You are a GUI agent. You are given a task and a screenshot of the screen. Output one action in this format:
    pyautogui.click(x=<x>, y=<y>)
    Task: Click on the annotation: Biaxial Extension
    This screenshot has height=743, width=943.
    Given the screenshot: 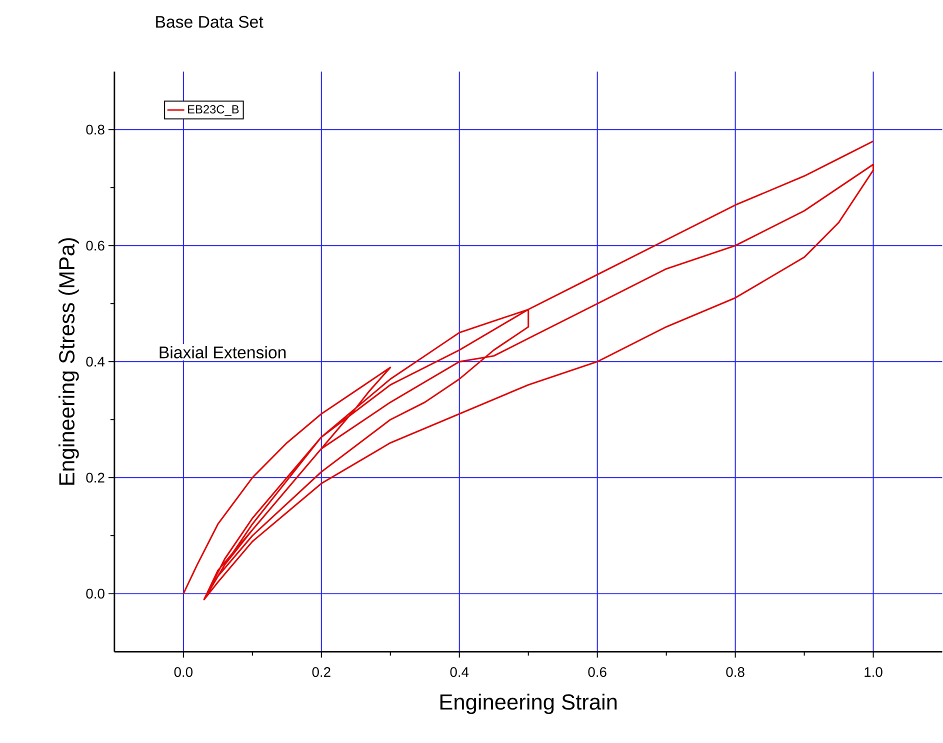 What is the action you would take?
    pyautogui.click(x=223, y=352)
    